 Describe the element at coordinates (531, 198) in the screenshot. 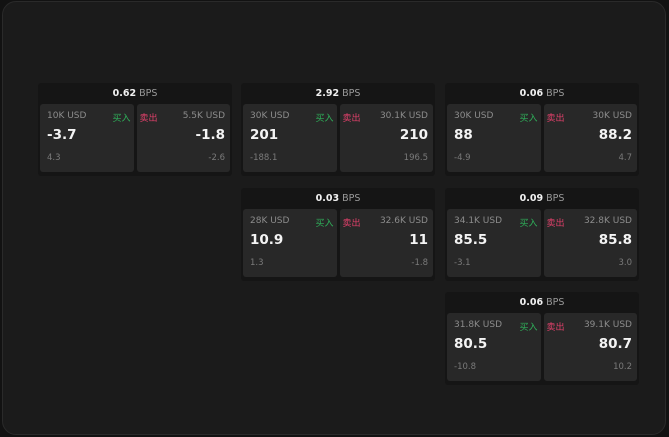

I see `spread-value: 0.09` at that location.